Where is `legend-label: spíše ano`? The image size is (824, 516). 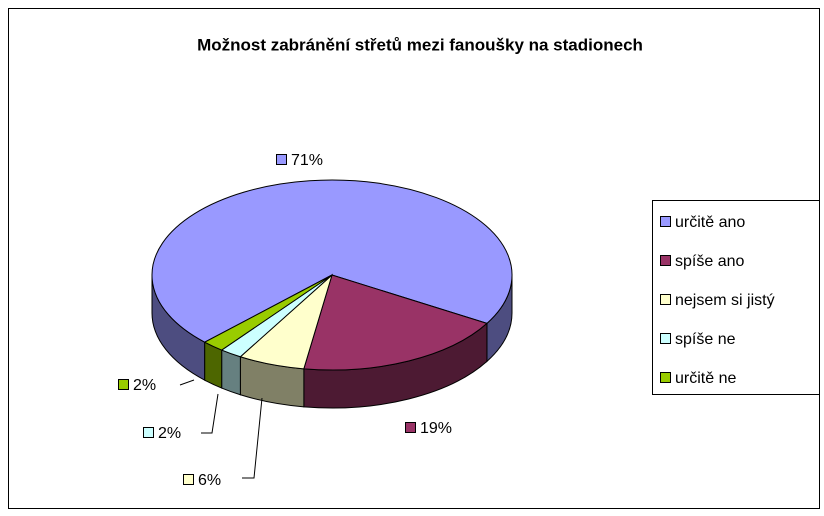
legend-label: spíše ano is located at coordinates (709, 261).